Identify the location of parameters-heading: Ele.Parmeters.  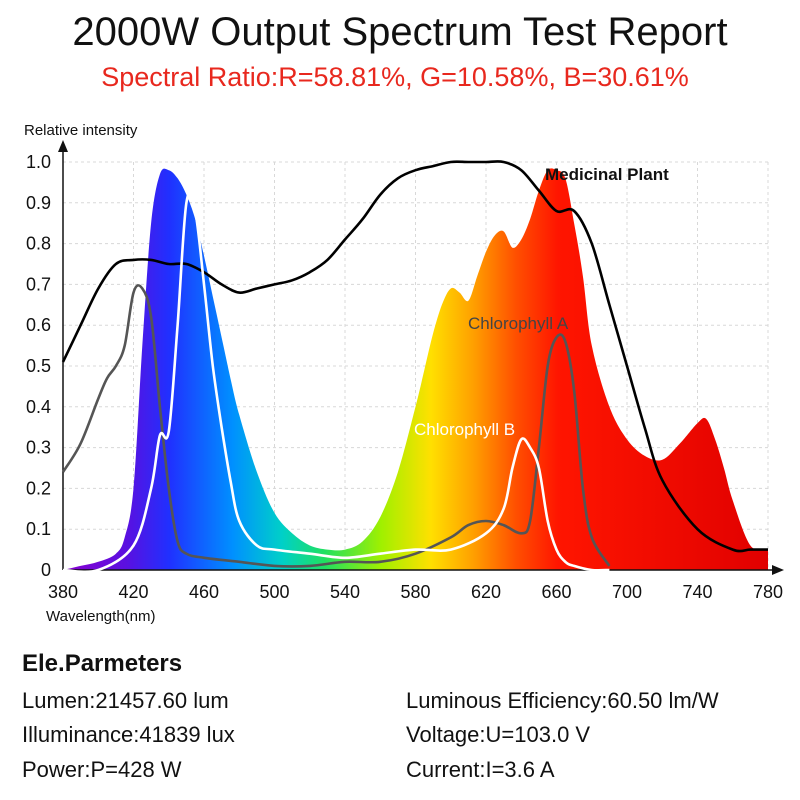
(102, 663).